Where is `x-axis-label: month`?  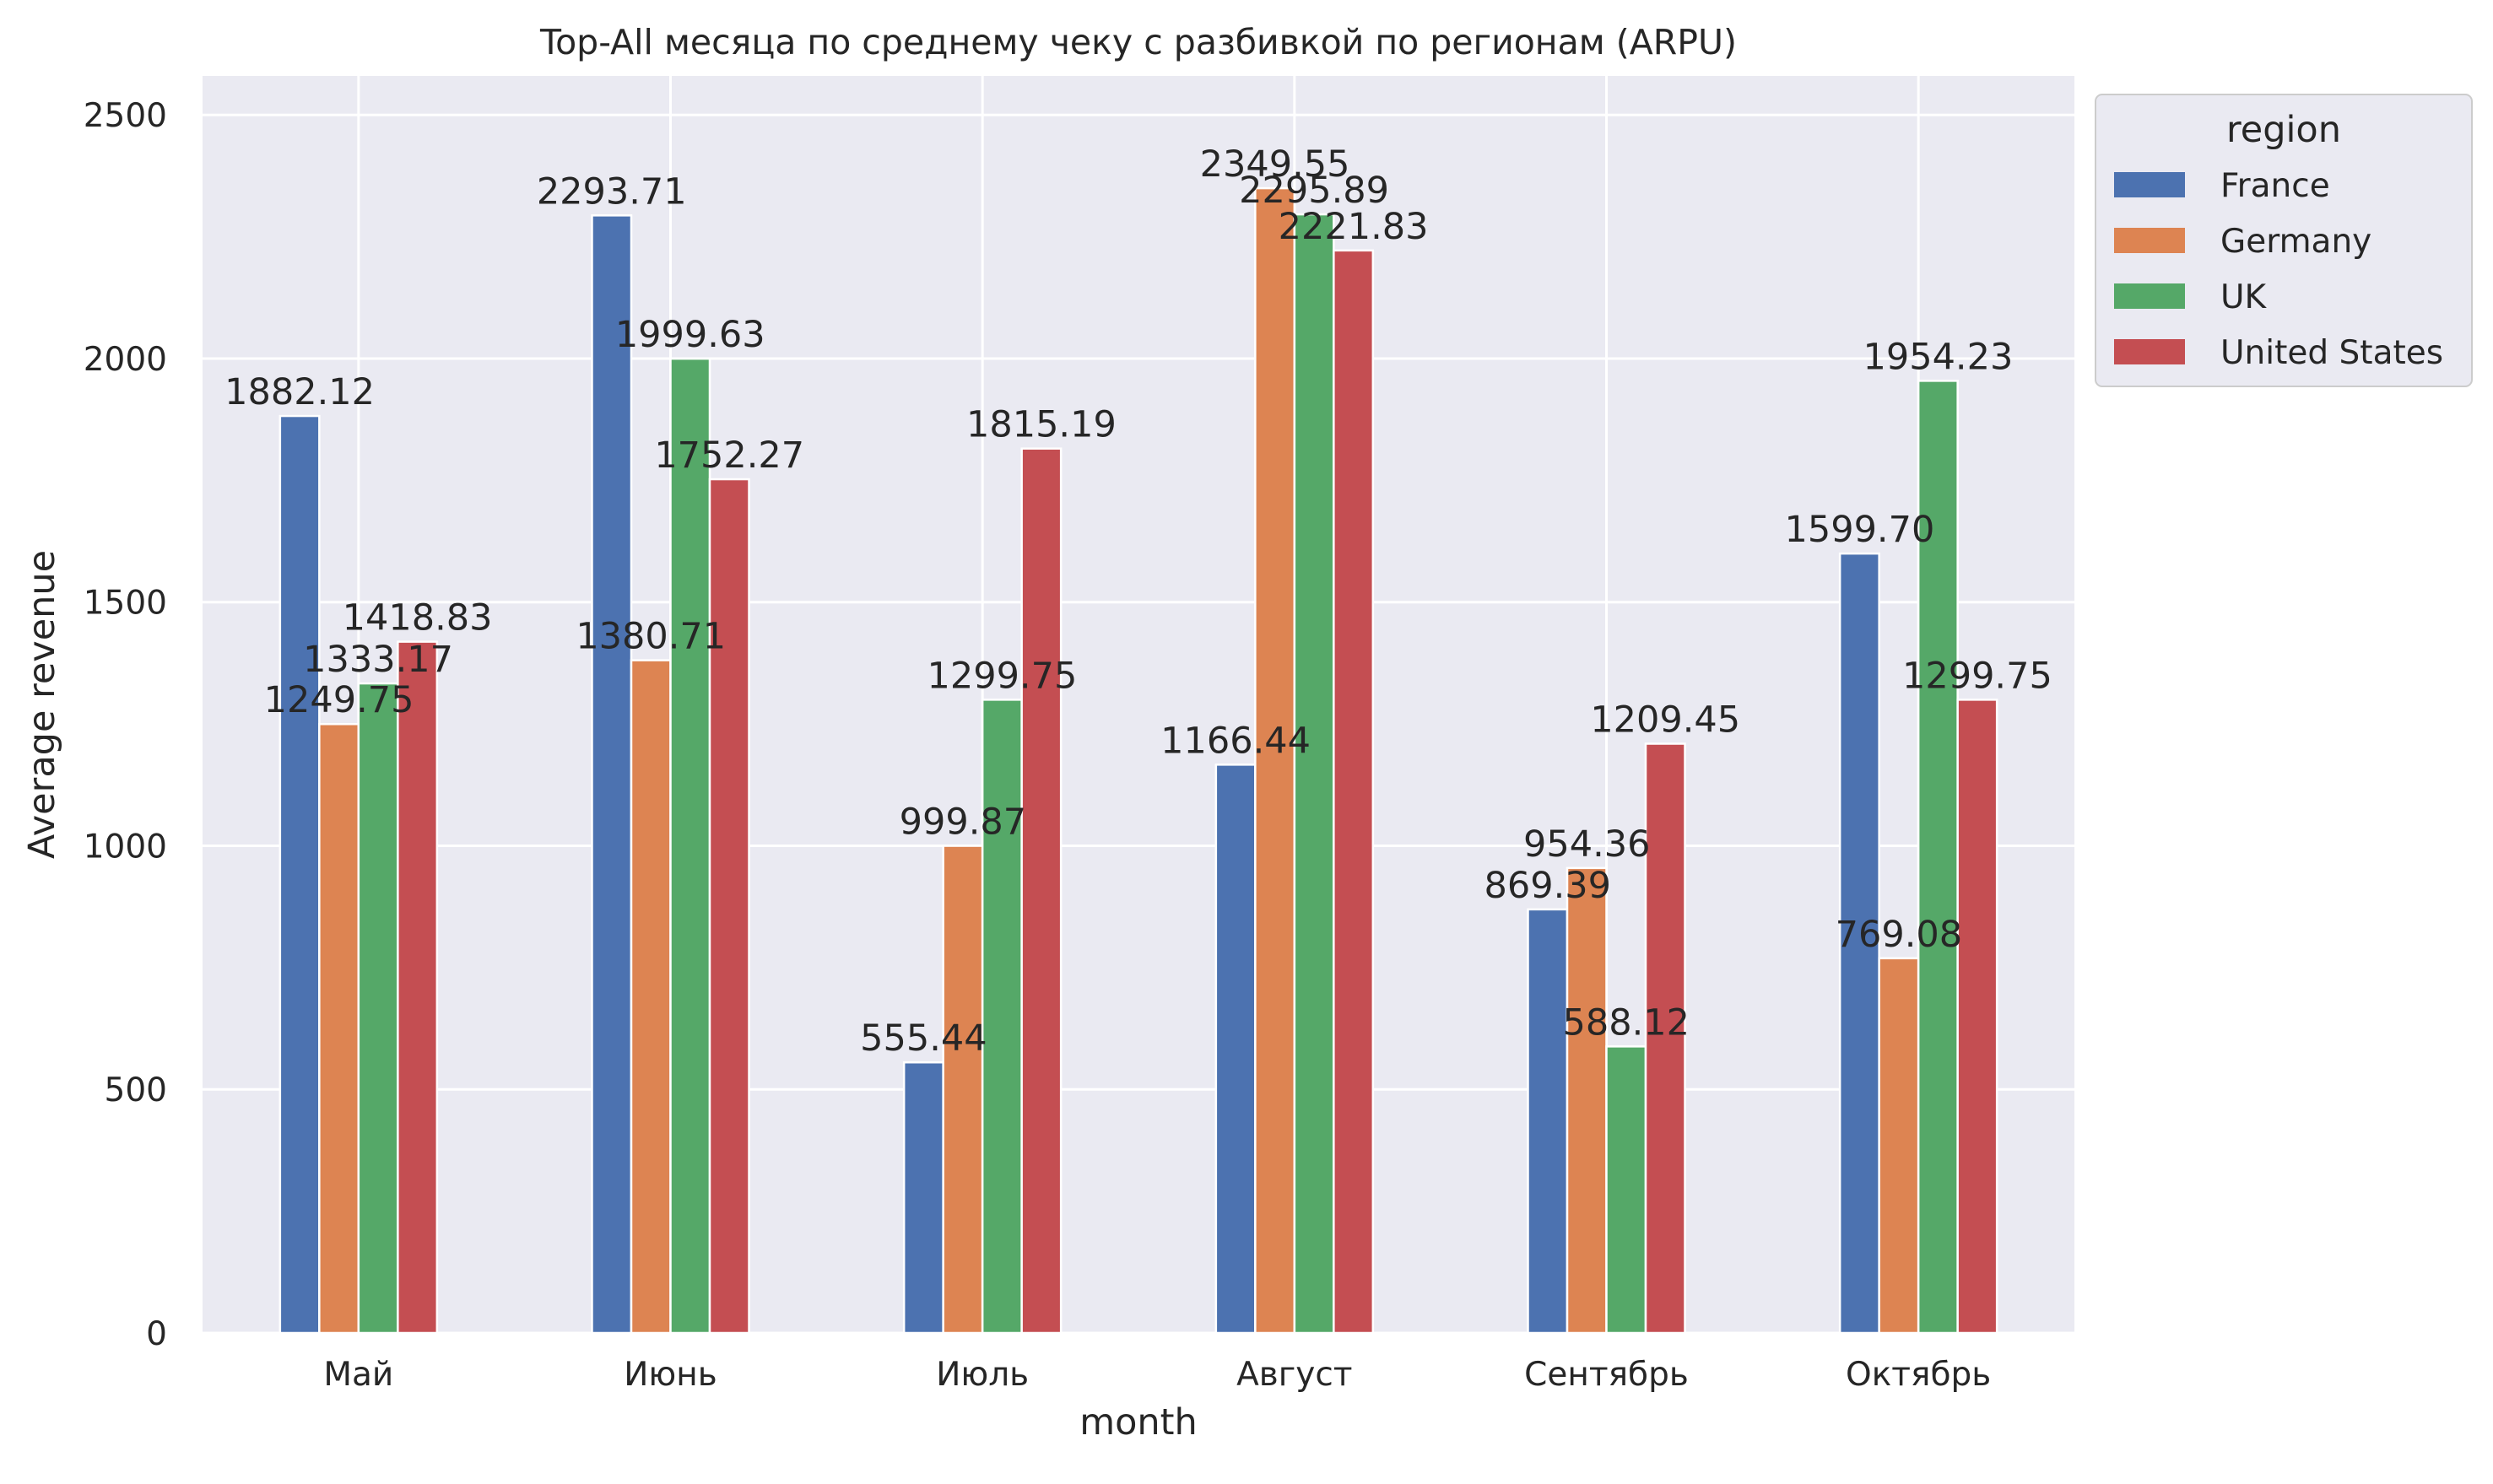 x-axis-label: month is located at coordinates (1138, 1422).